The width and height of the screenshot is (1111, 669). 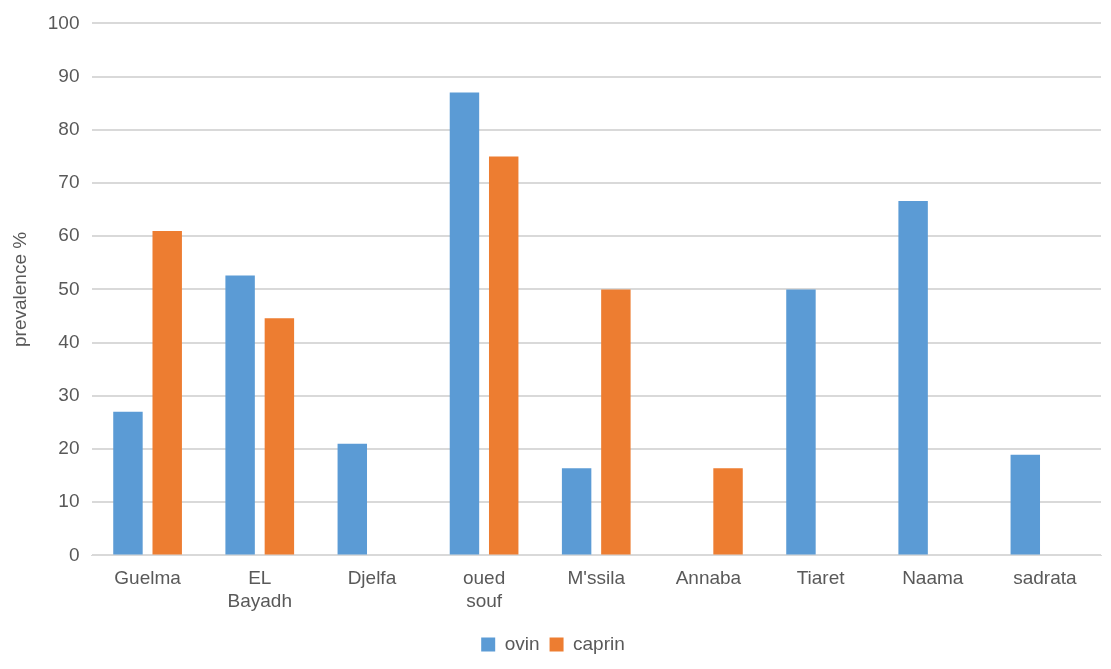 What do you see at coordinates (69, 182) in the screenshot?
I see `y-tick-label: 70` at bounding box center [69, 182].